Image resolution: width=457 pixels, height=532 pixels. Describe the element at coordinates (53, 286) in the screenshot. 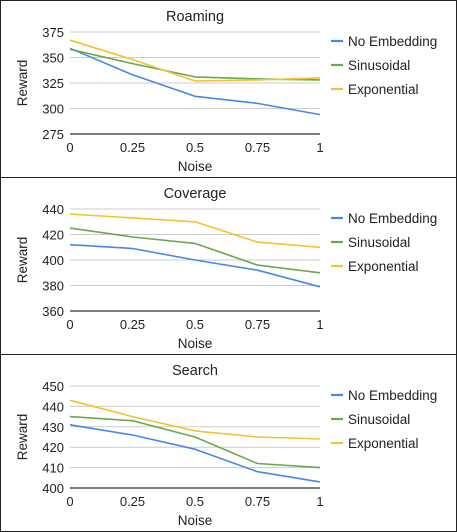

I see `chart-coverage-y-tick-label: 380` at that location.